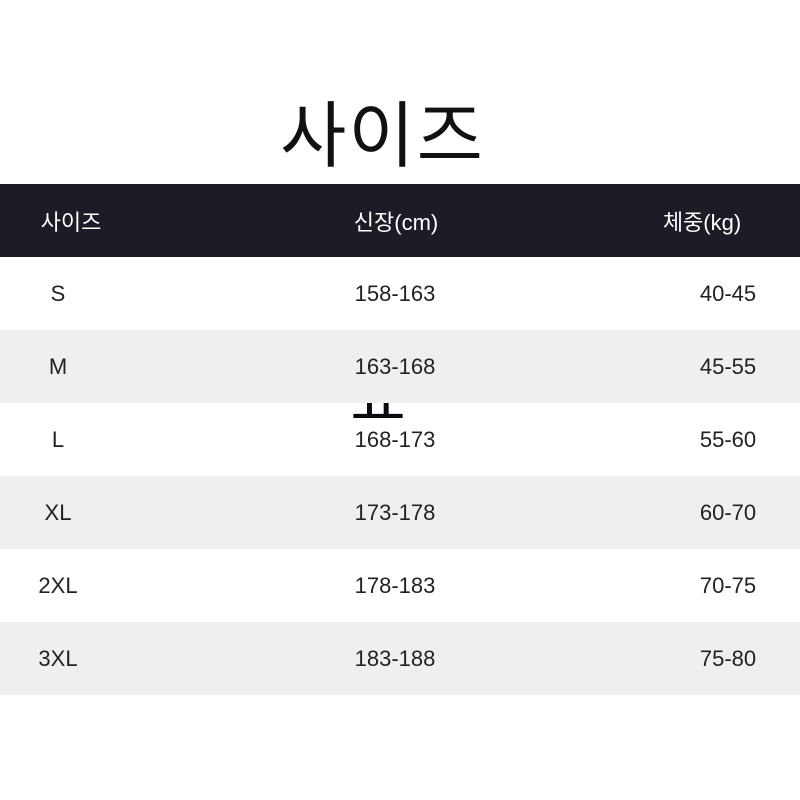 The image size is (800, 800). What do you see at coordinates (395, 658) in the screenshot?
I see `cell-height: 183-188` at bounding box center [395, 658].